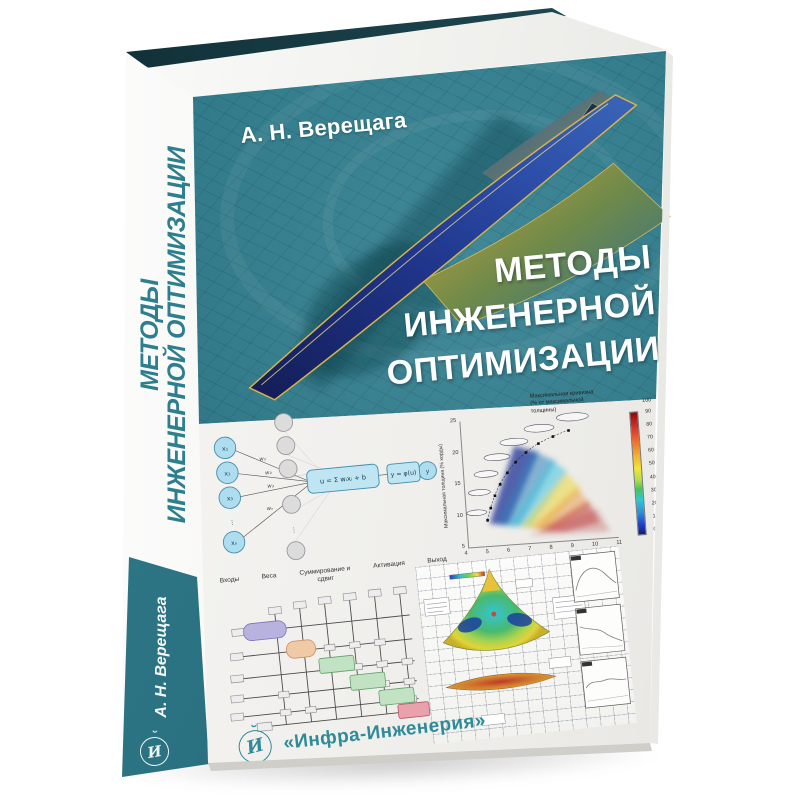  What do you see at coordinates (325, 487) in the screenshot?
I see `neuron-diagram-graphic: w₁ w₂ w₃ wₙ x₁ x₂ x₃ xₙ y ⋮ ⋮` at bounding box center [325, 487].